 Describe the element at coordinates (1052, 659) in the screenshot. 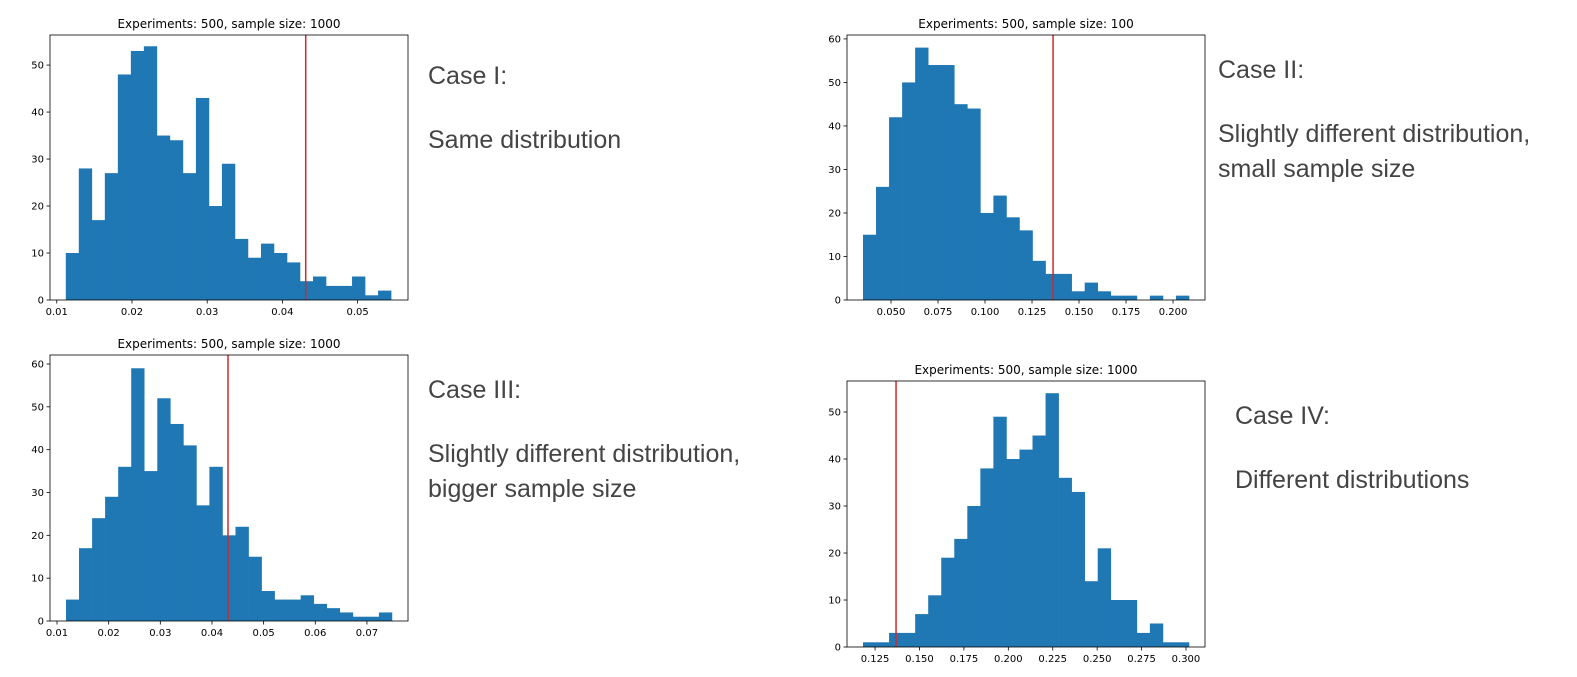

I see `x-tick-label: 0.225` at that location.